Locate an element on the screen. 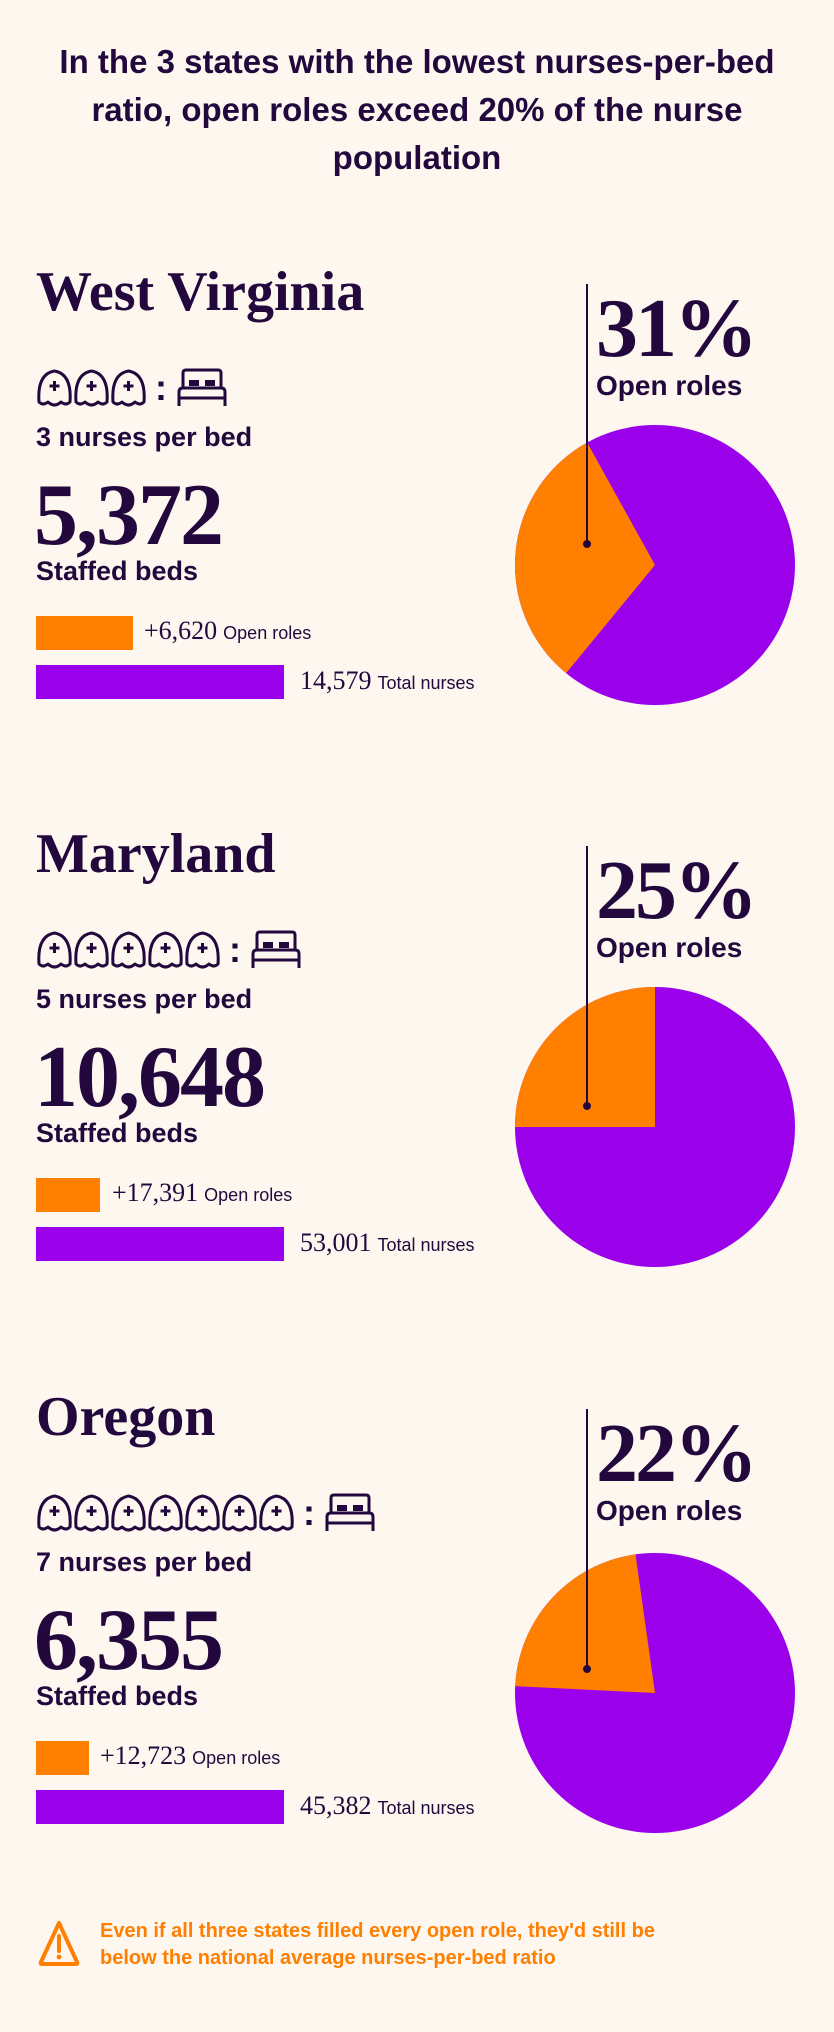 The image size is (834, 2032). open-roles-percent: 31% is located at coordinates (677, 328).